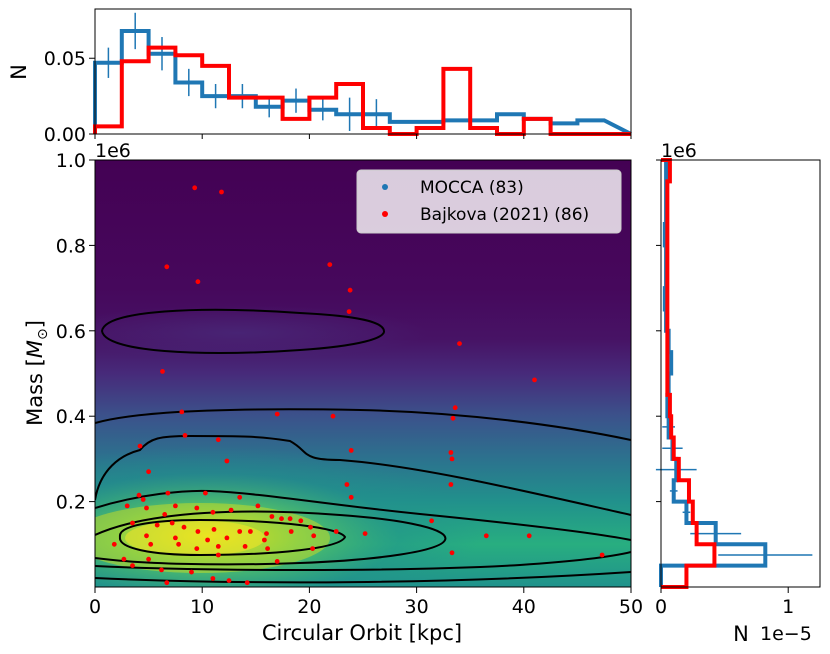 The height and width of the screenshot is (654, 830). Describe the element at coordinates (71, 417) in the screenshot. I see `y-tick-label: 0.4` at that location.